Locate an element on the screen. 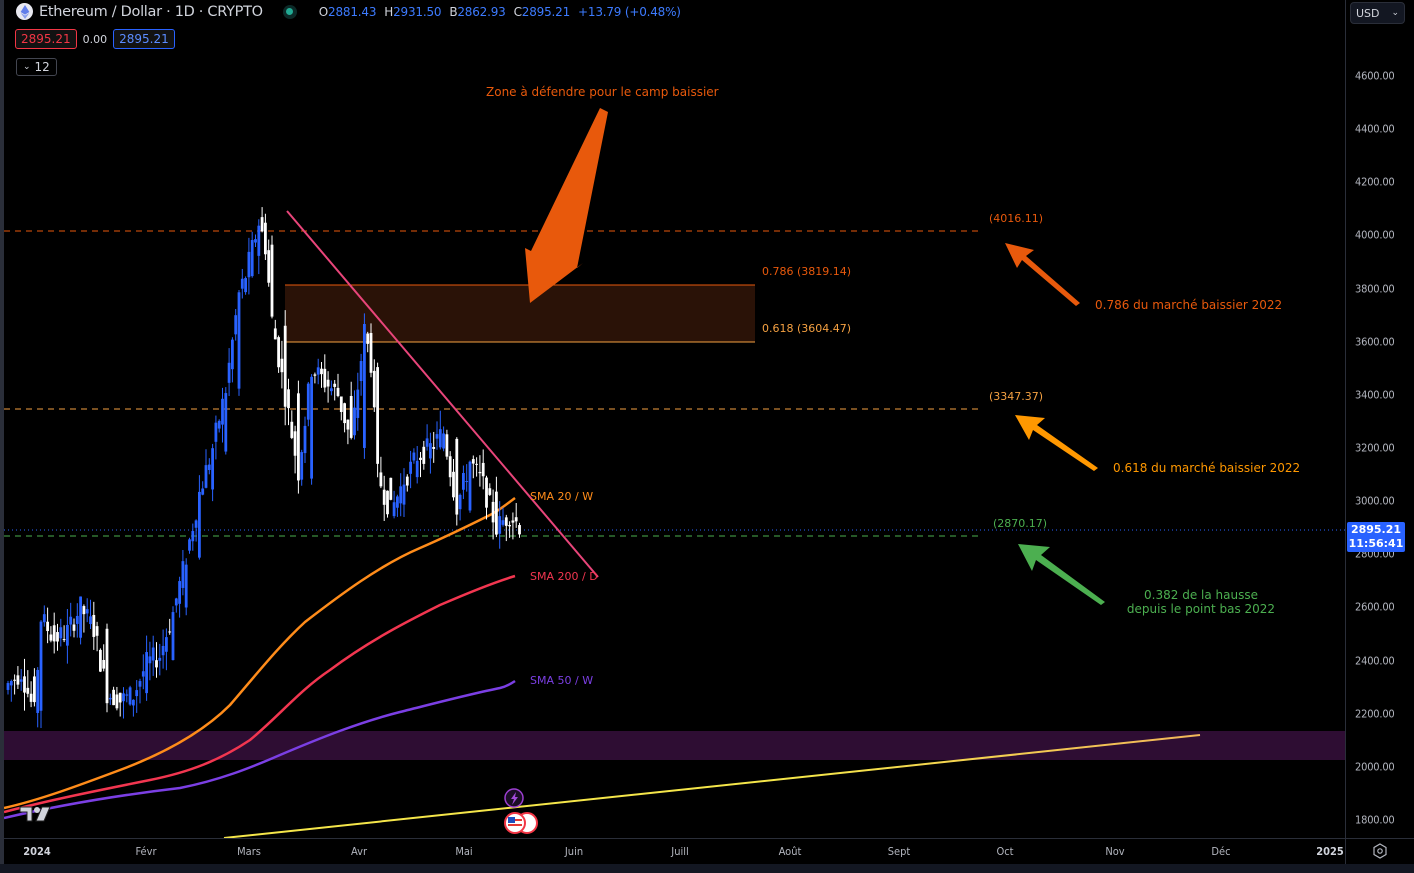 The height and width of the screenshot is (873, 1414). bottom-panel-strip is located at coordinates (707, 868).